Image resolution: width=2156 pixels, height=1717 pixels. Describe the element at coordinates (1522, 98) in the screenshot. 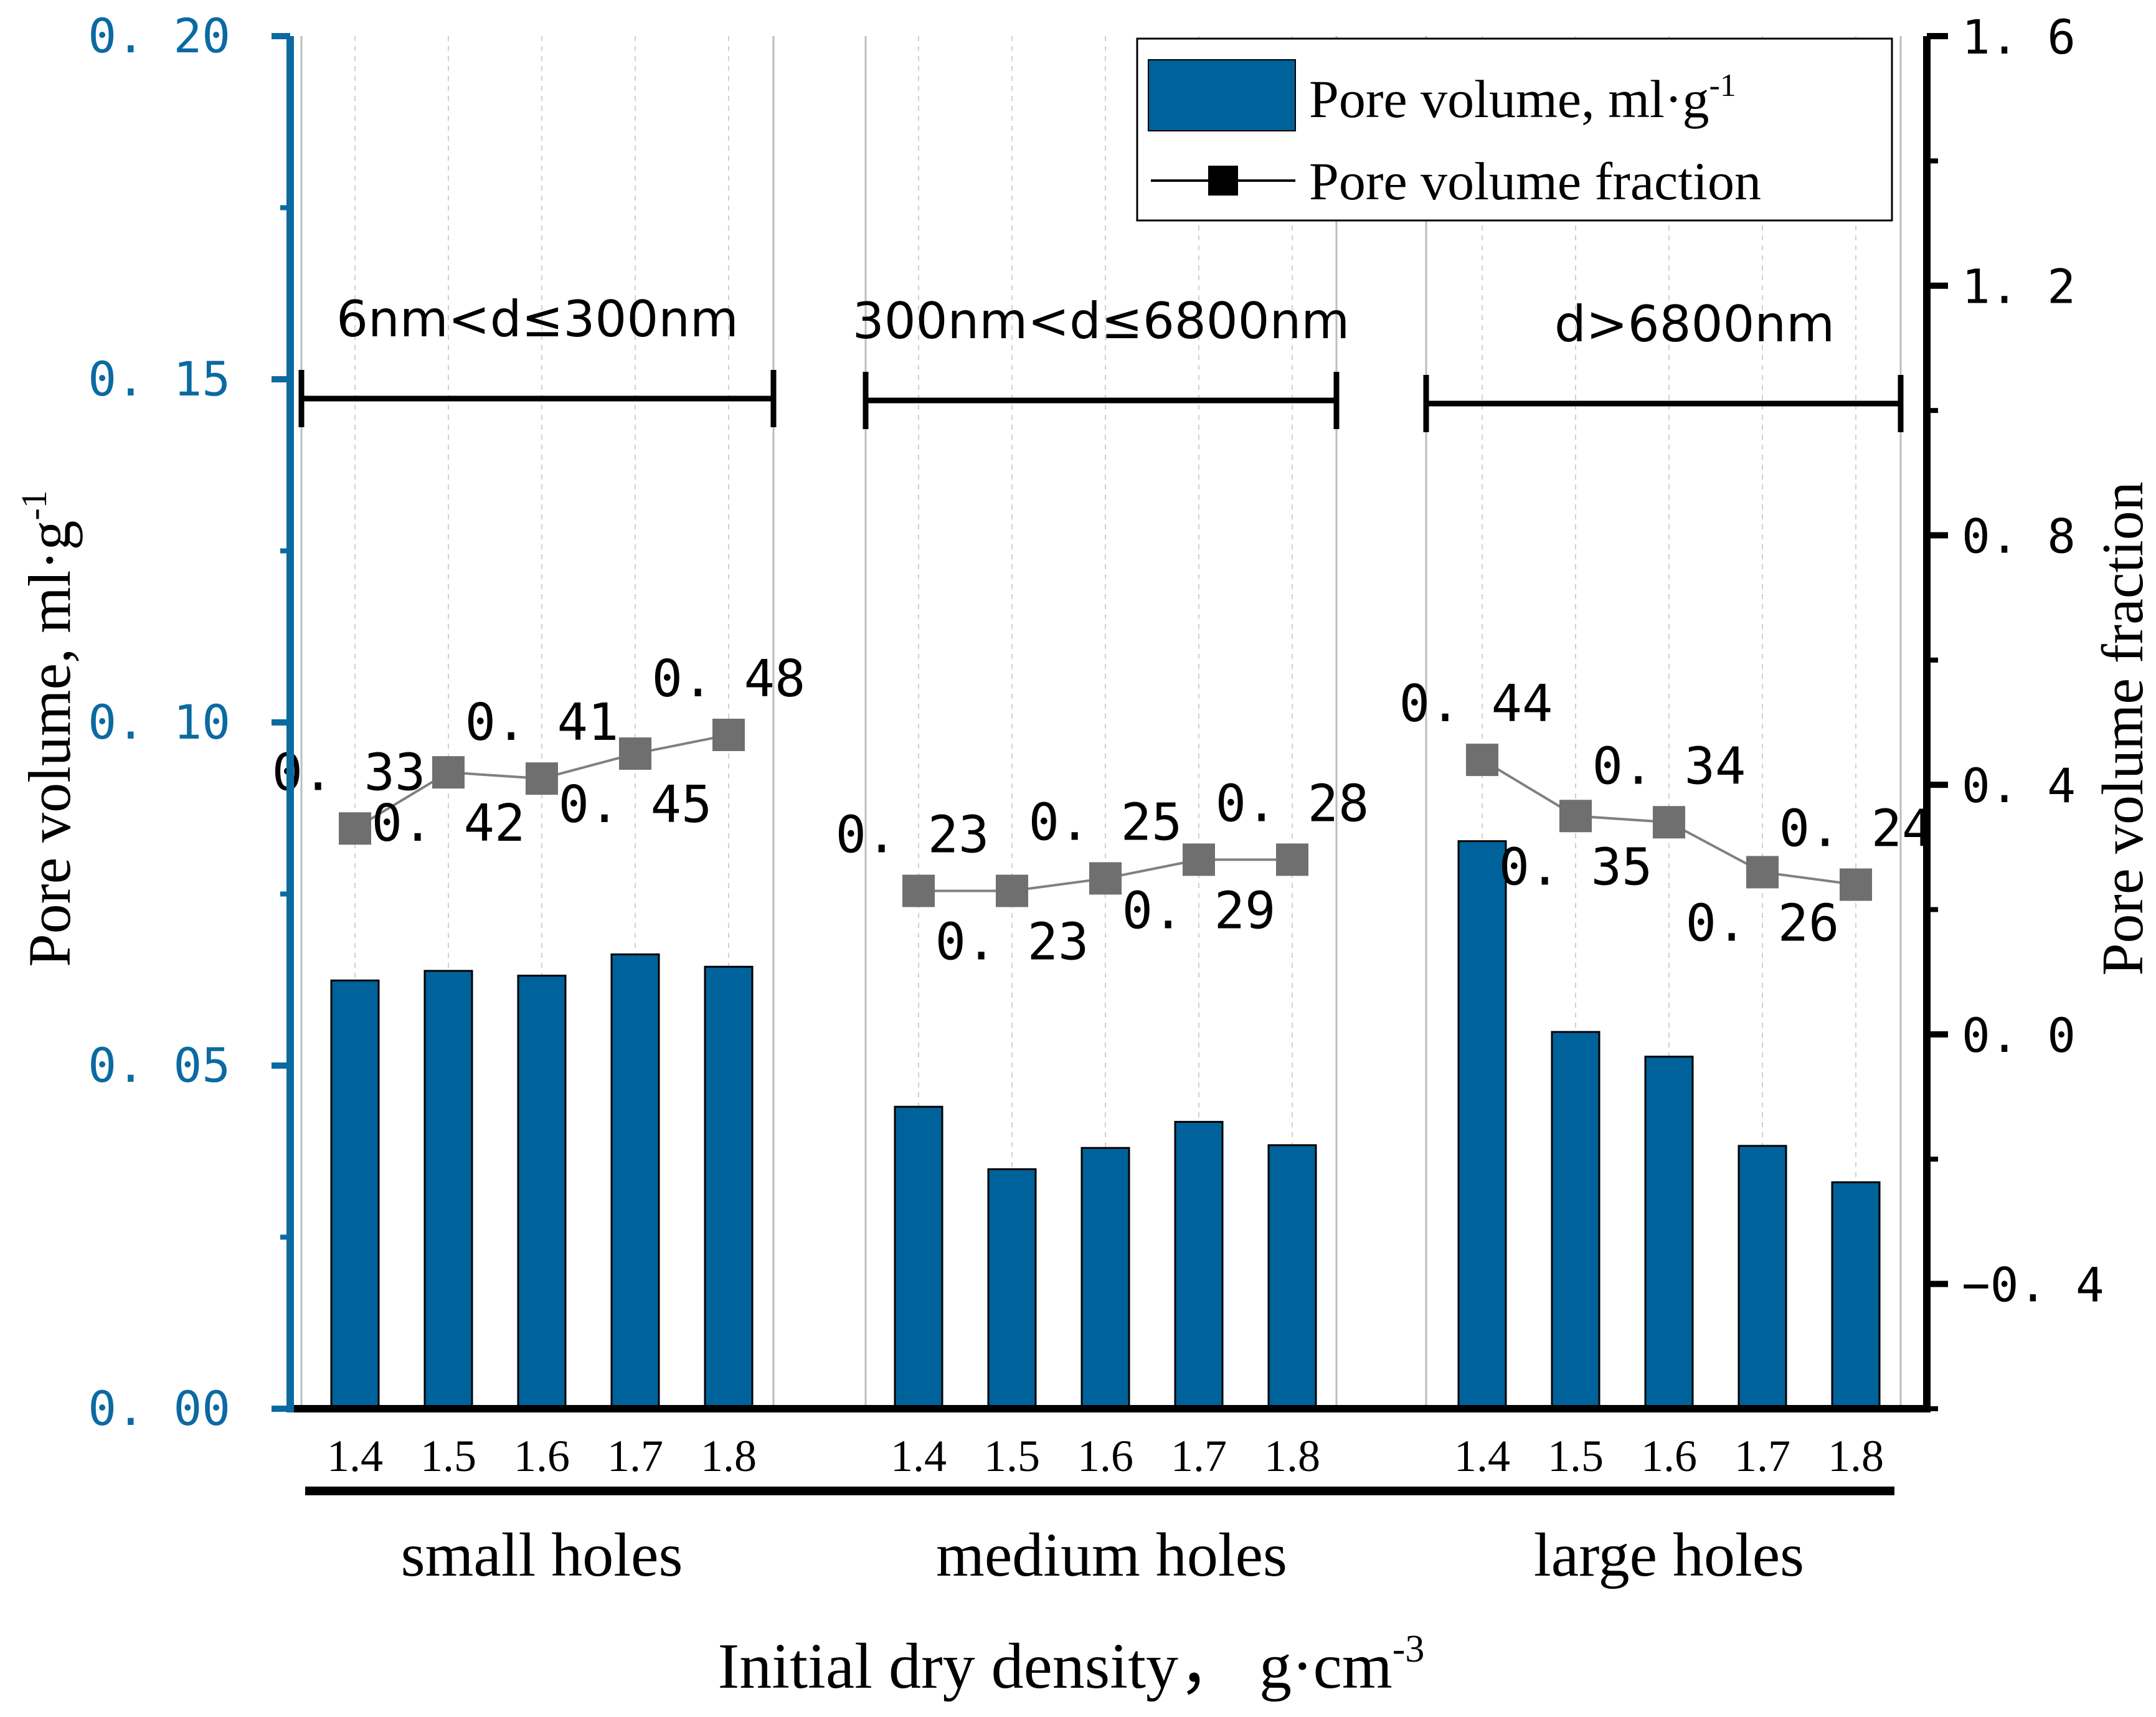

I see `legend-bar-label: Pore volume, ml·g-1` at that location.